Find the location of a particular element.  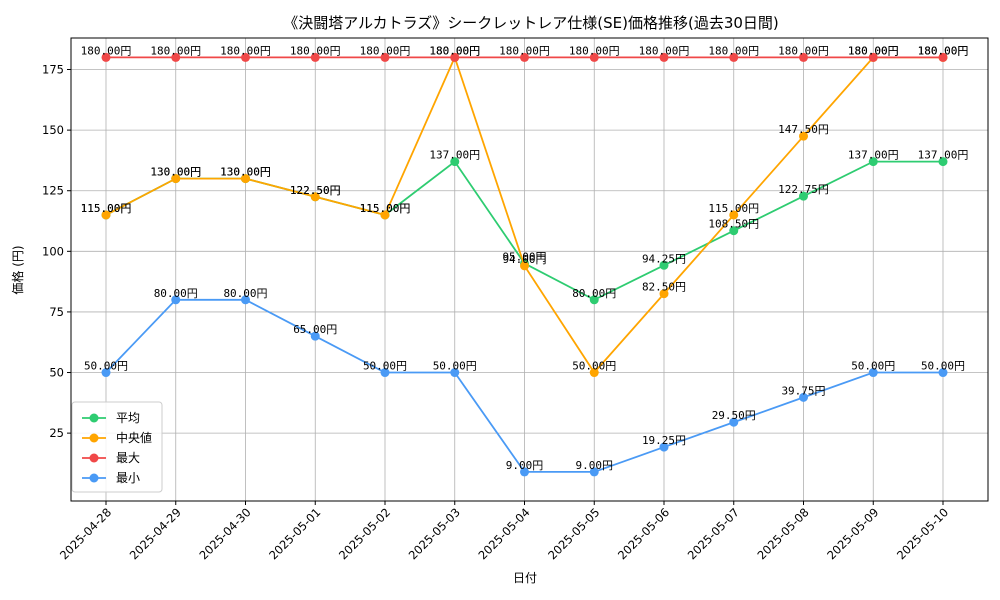

data-label: 95.00円 is located at coordinates (524, 256).